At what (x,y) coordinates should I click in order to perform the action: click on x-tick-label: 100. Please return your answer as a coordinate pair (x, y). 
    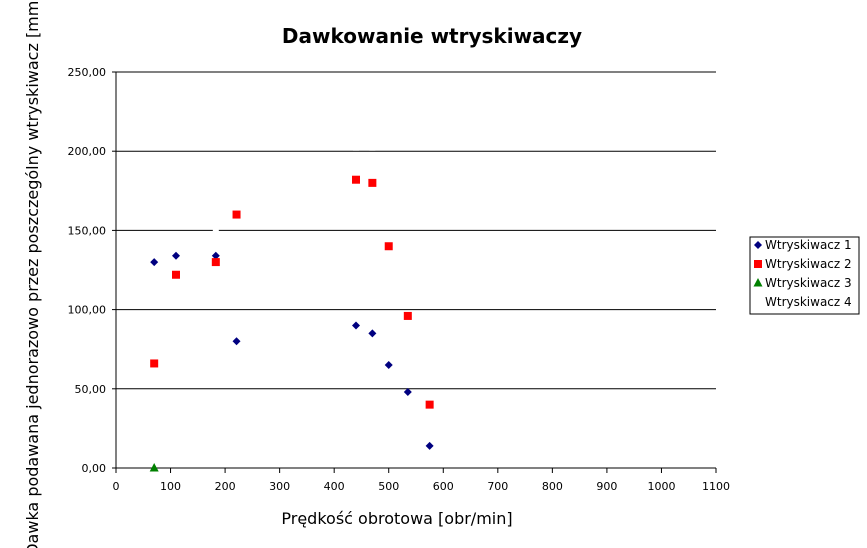
    Looking at the image, I should click on (170, 486).